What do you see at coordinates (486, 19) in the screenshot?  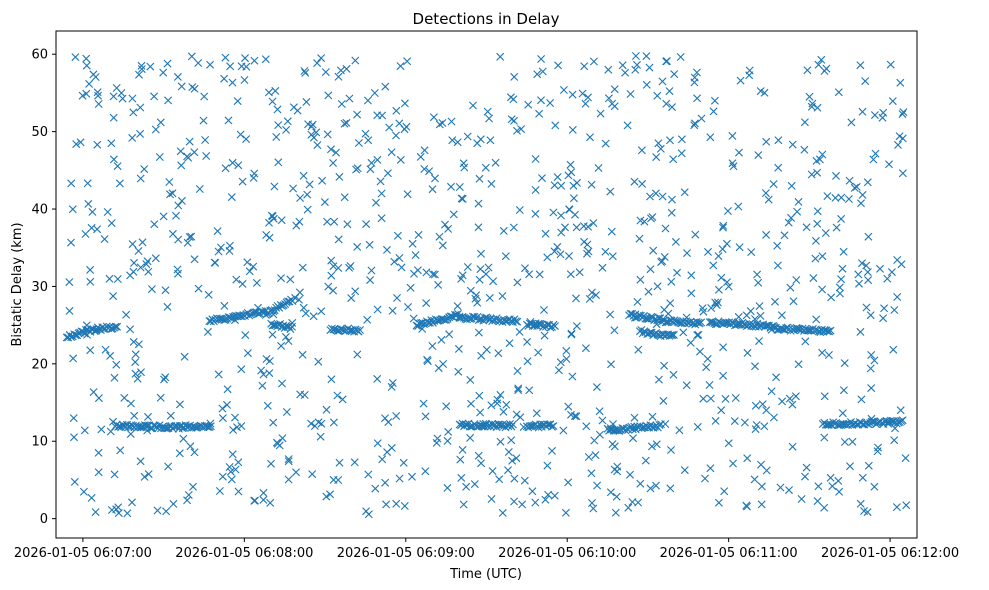 I see `chart-title: Detections in Delay` at bounding box center [486, 19].